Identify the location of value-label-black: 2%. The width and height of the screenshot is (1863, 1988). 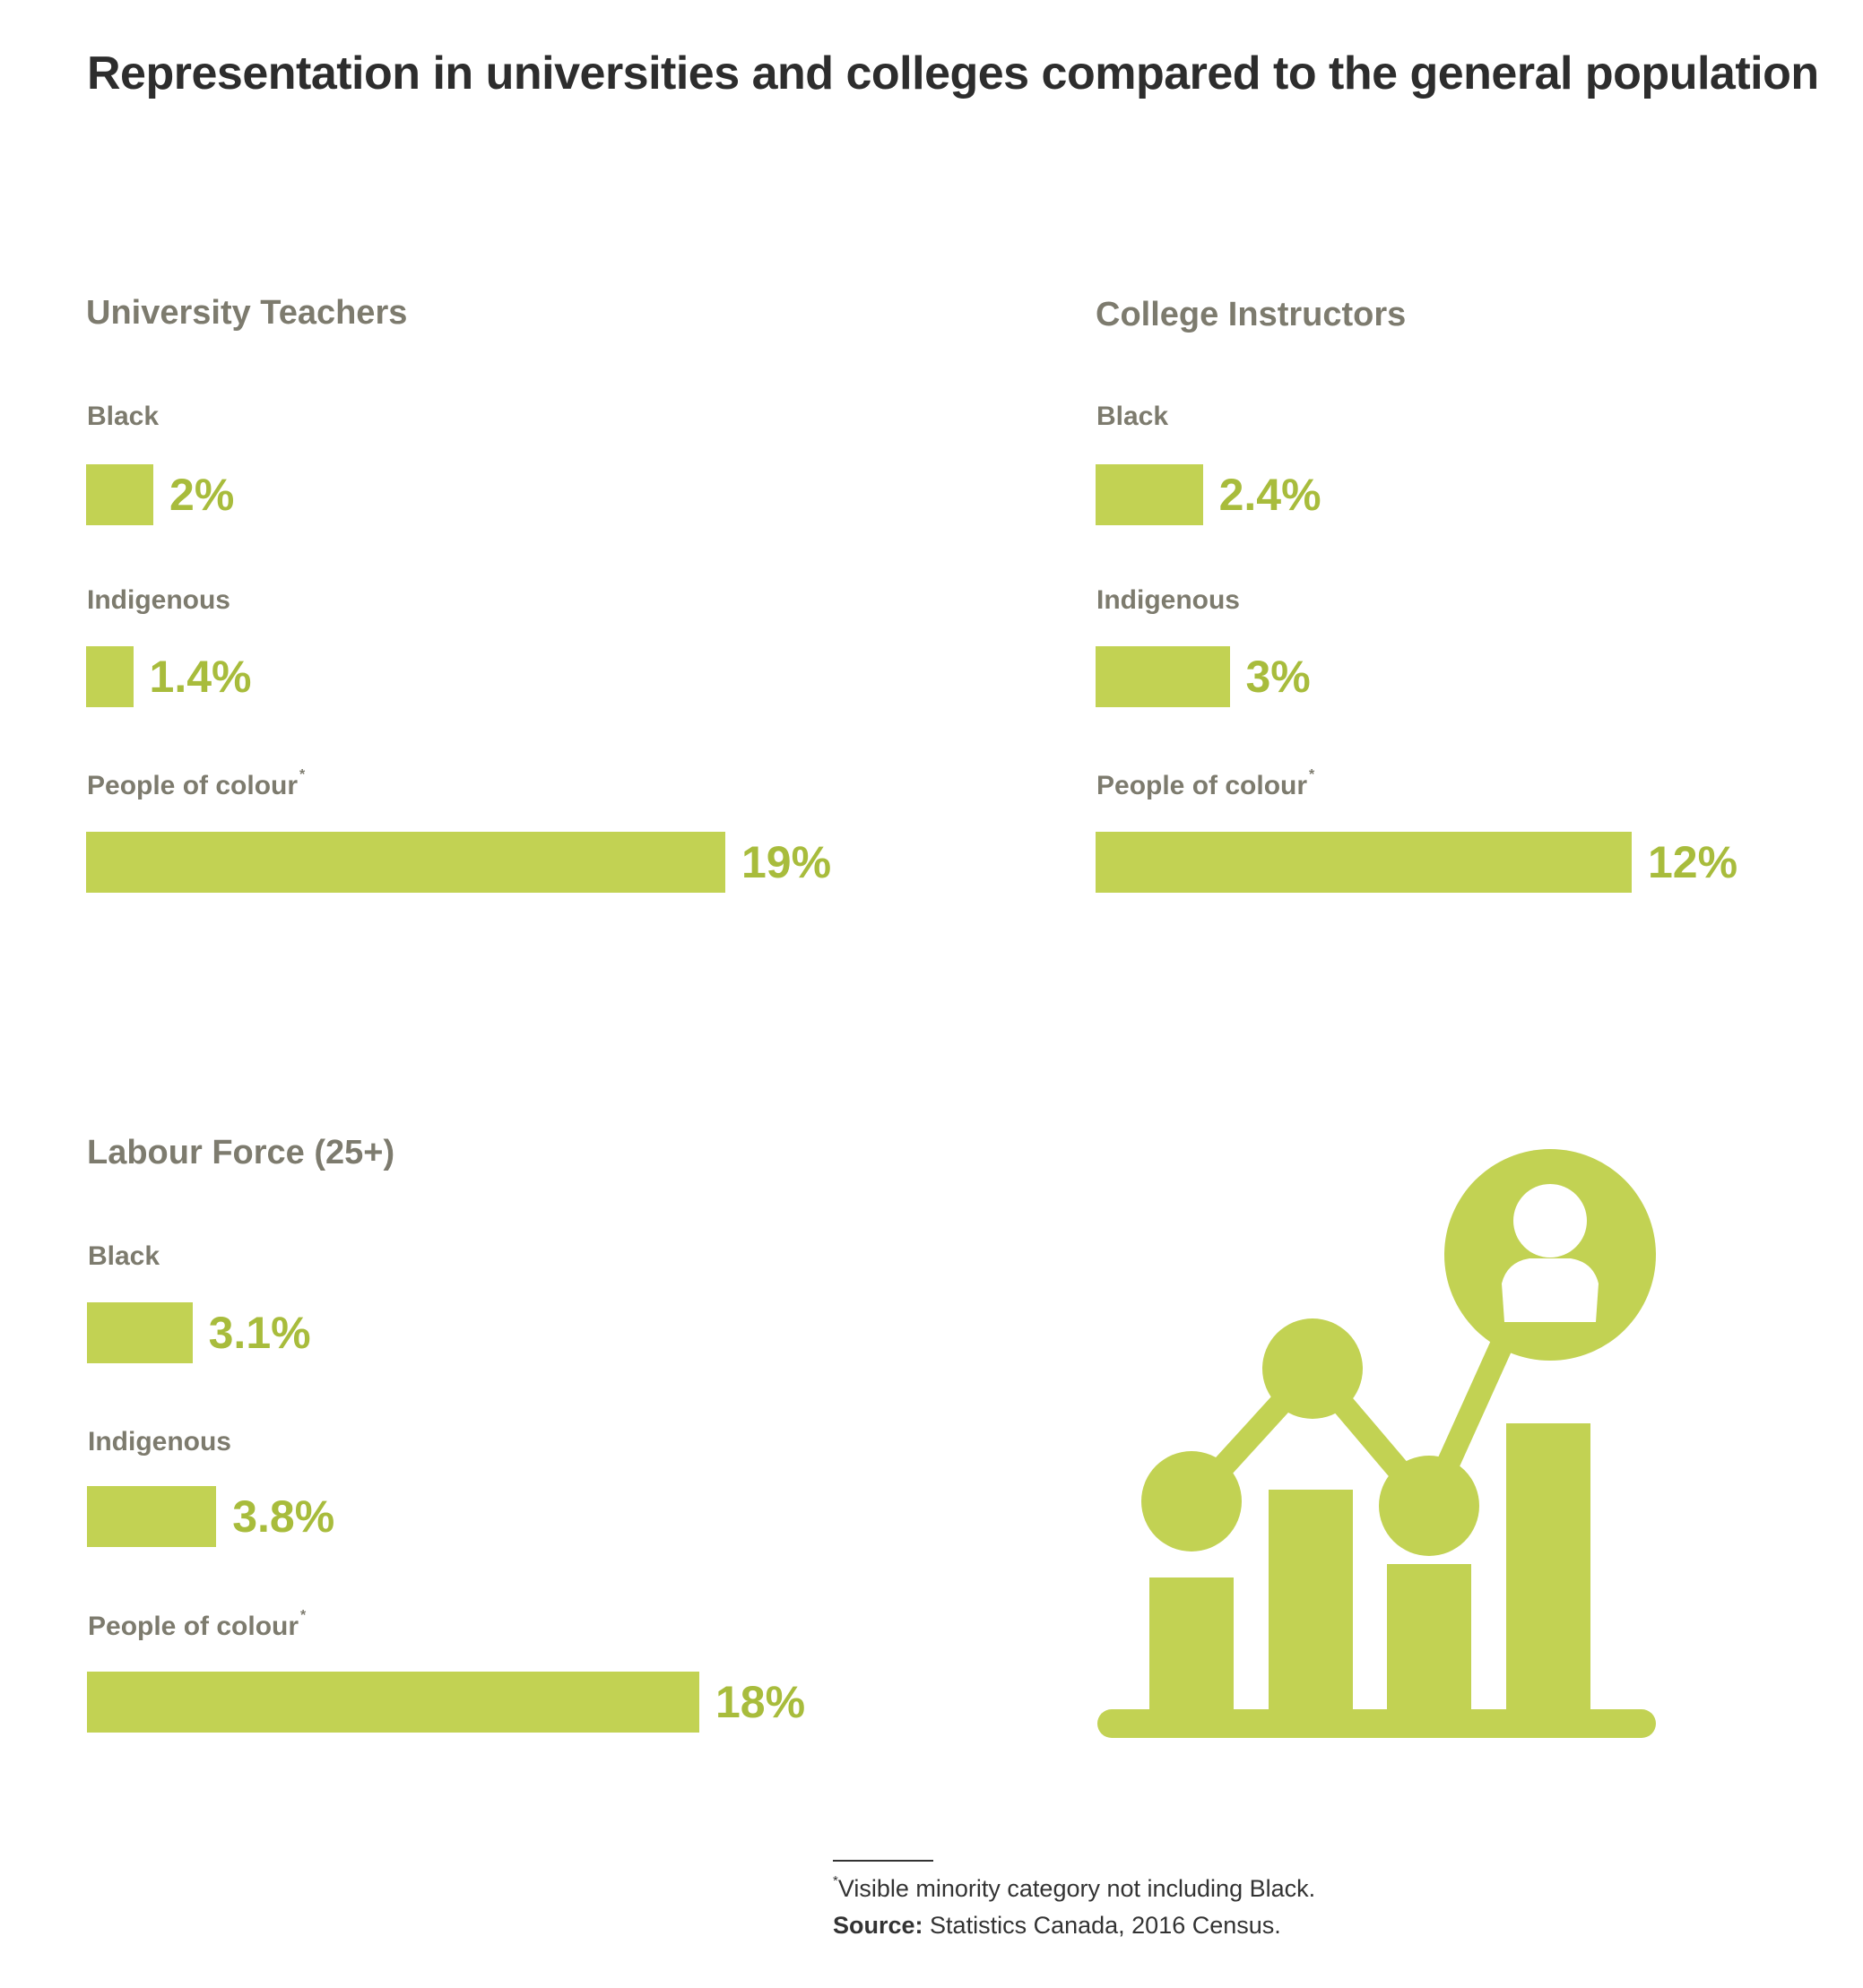
(202, 495).